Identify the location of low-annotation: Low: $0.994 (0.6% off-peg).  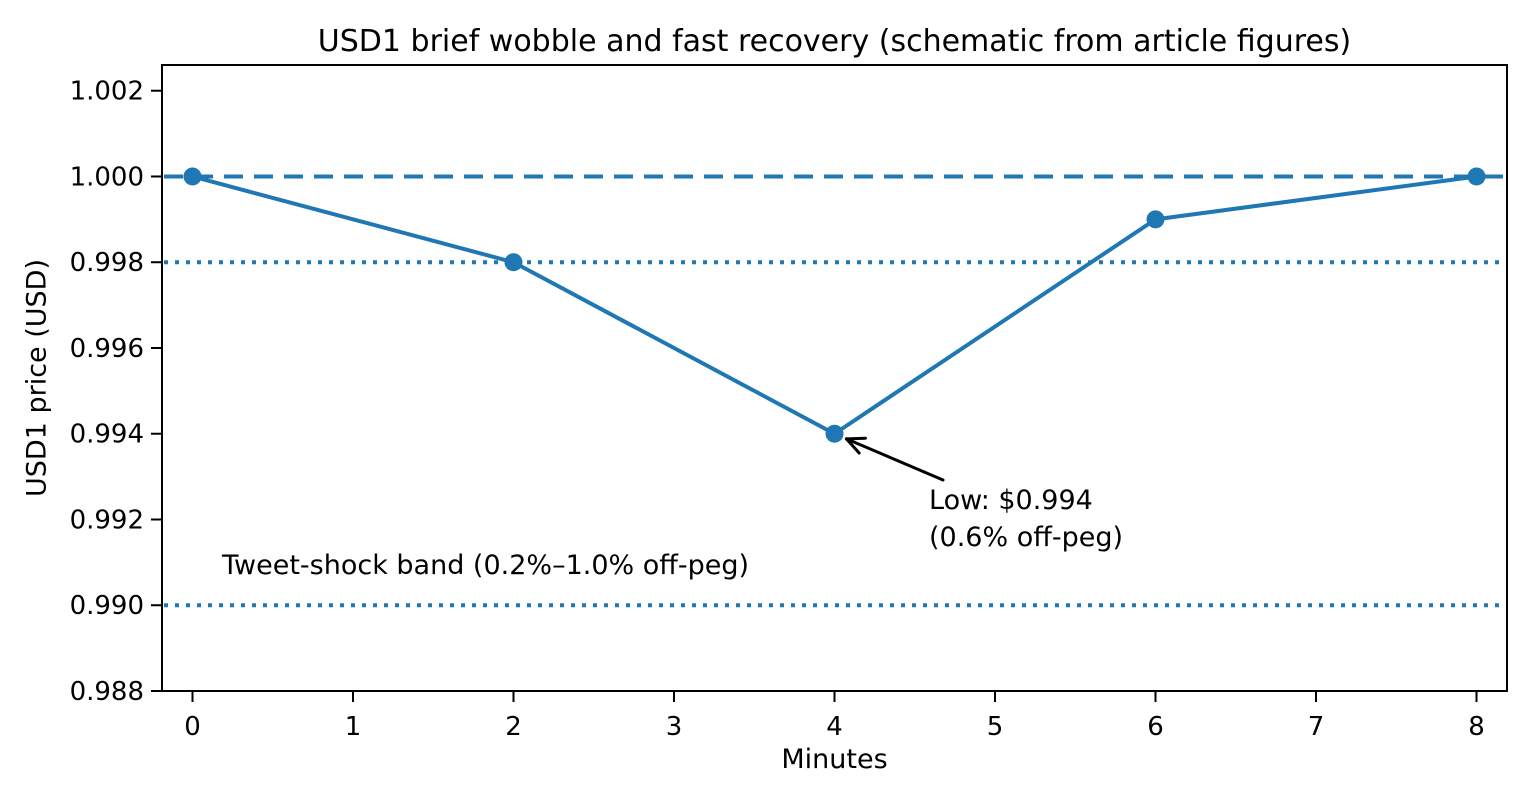
(1026, 519).